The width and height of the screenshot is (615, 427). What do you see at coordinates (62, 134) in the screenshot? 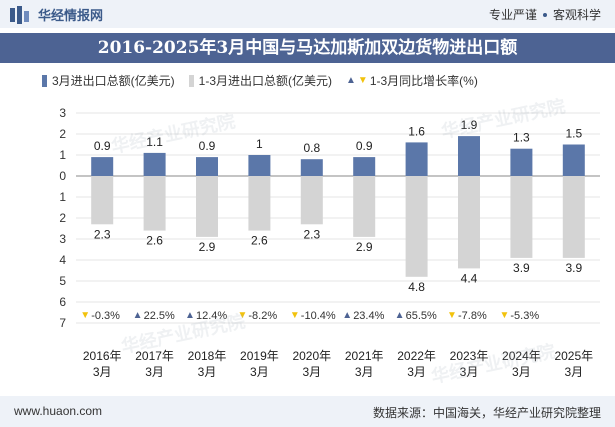
I see `y-tick-label: 2` at bounding box center [62, 134].